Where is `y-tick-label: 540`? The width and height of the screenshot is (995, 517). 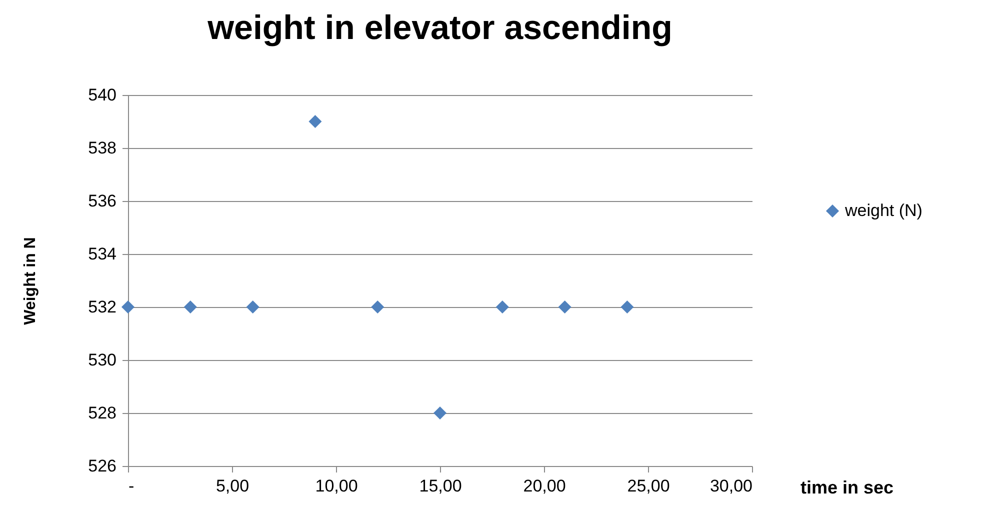 y-tick-label: 540 is located at coordinates (102, 95).